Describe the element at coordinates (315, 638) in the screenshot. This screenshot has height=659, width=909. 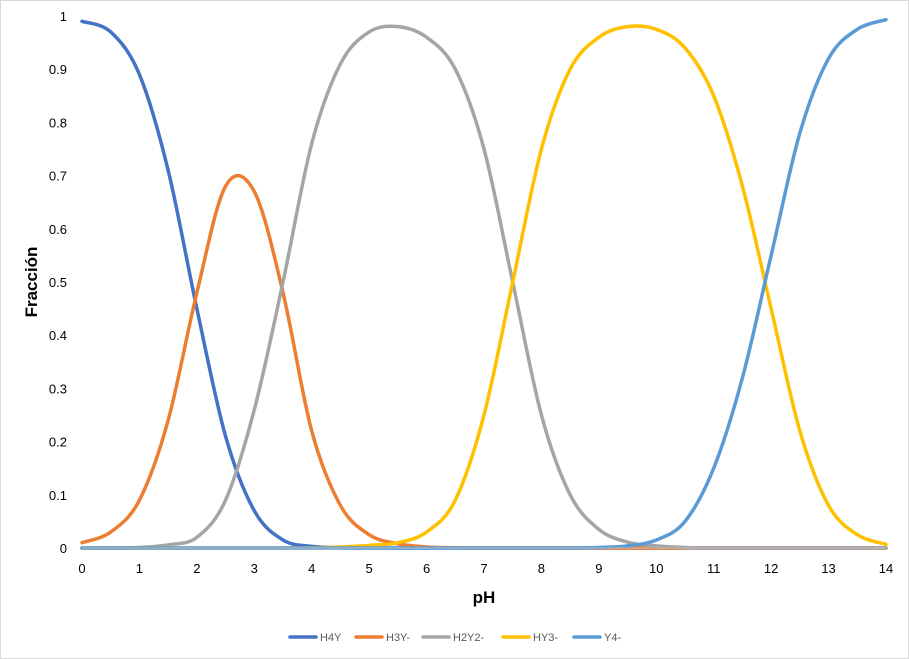
I see `legend-item: H4Y` at that location.